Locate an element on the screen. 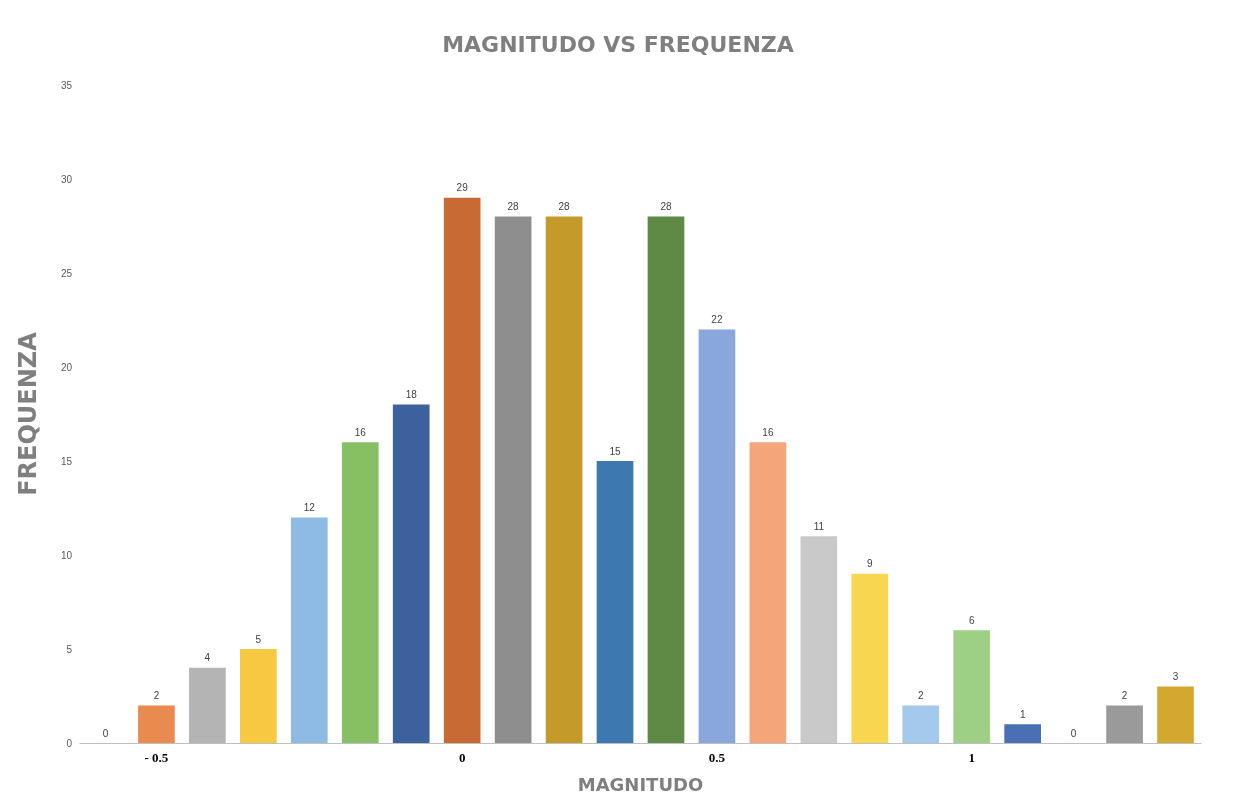 The image size is (1236, 803). y-axis-title: FREQUENZA is located at coordinates (28, 413).